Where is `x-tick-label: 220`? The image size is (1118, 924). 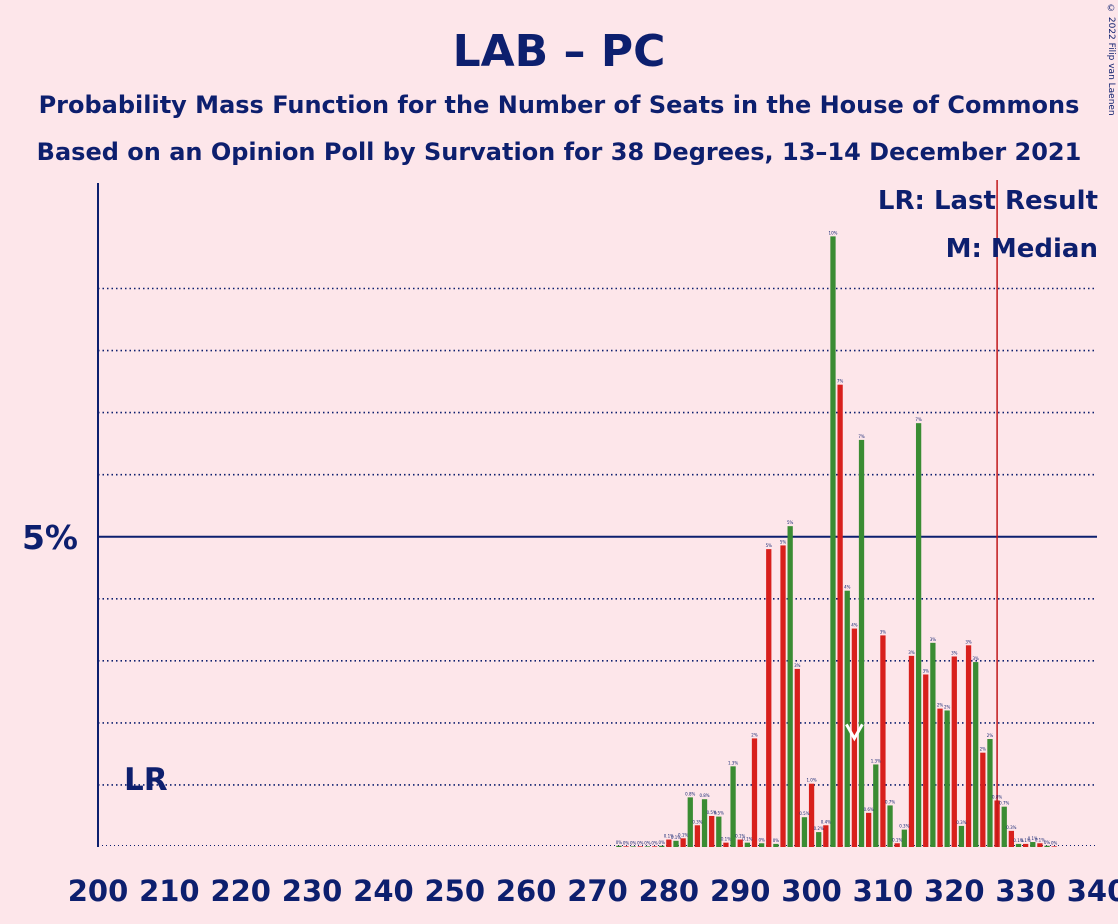 x-tick-label: 220 is located at coordinates (240, 891).